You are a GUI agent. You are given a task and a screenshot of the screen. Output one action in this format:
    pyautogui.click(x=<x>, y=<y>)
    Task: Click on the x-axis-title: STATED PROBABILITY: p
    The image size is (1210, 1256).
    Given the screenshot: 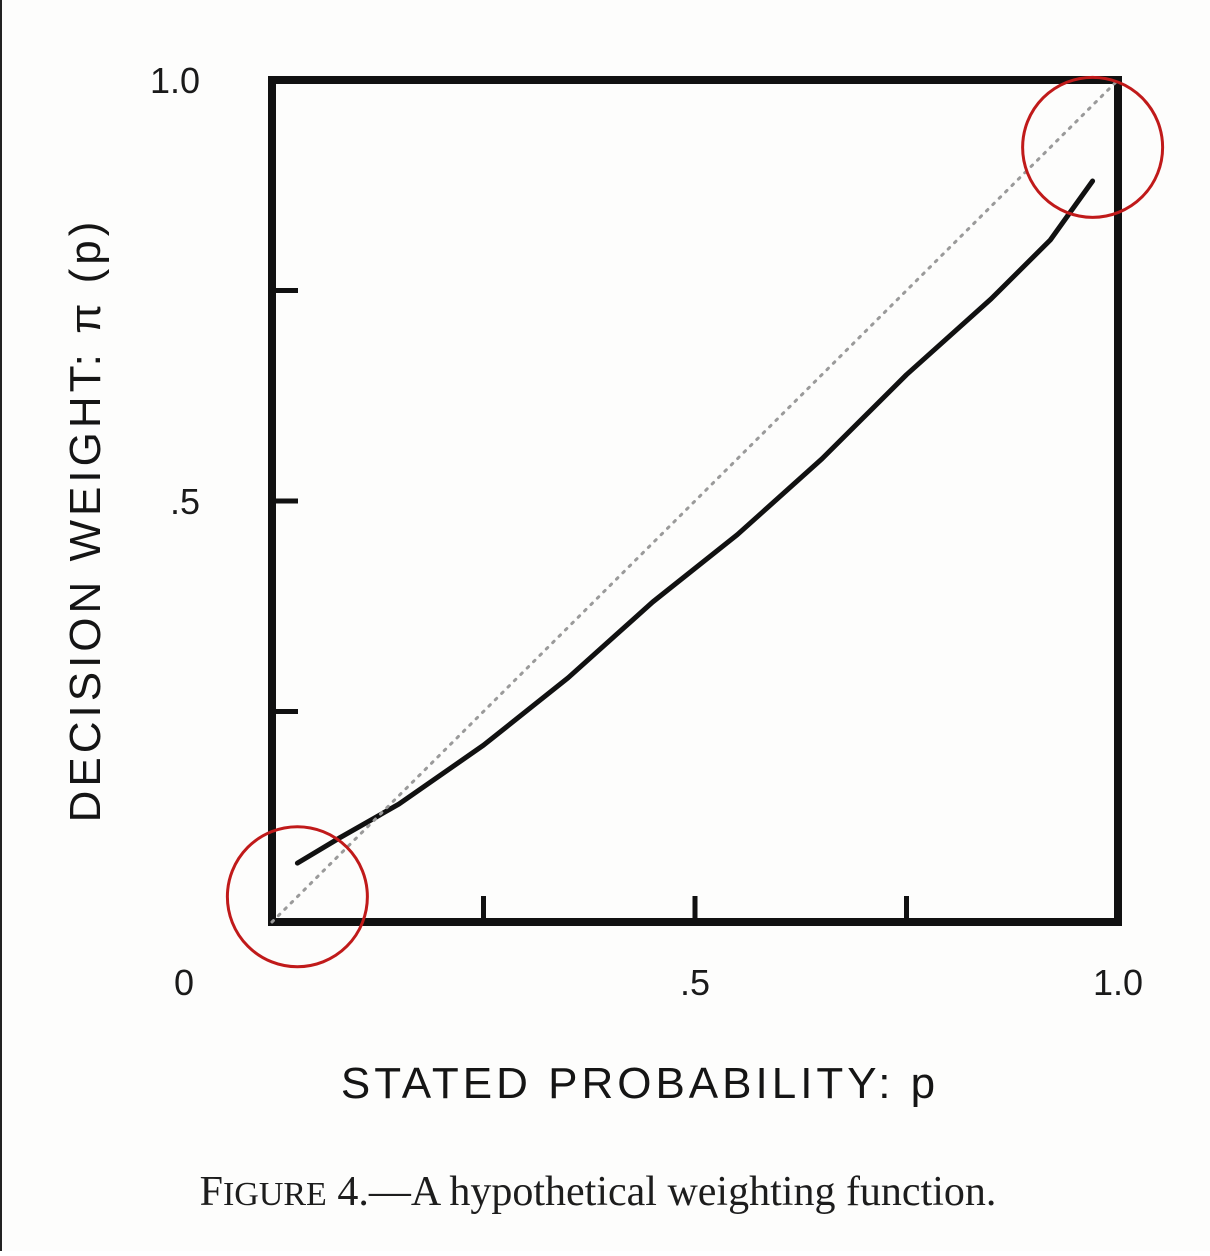 What is the action you would take?
    pyautogui.click(x=640, y=1083)
    